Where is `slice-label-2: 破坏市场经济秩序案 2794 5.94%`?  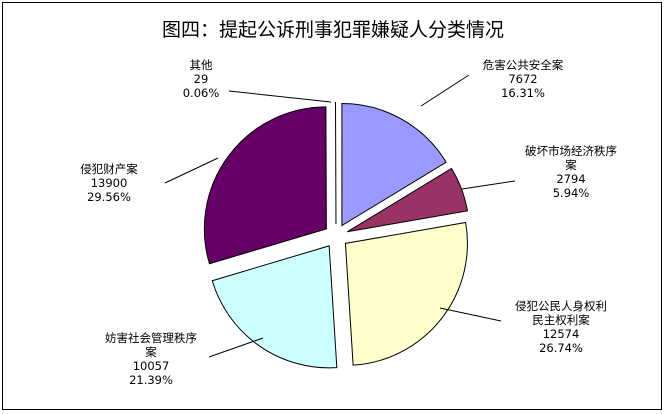
slice-label-2: 破坏市场经济秩序案 2794 5.94% is located at coordinates (571, 172).